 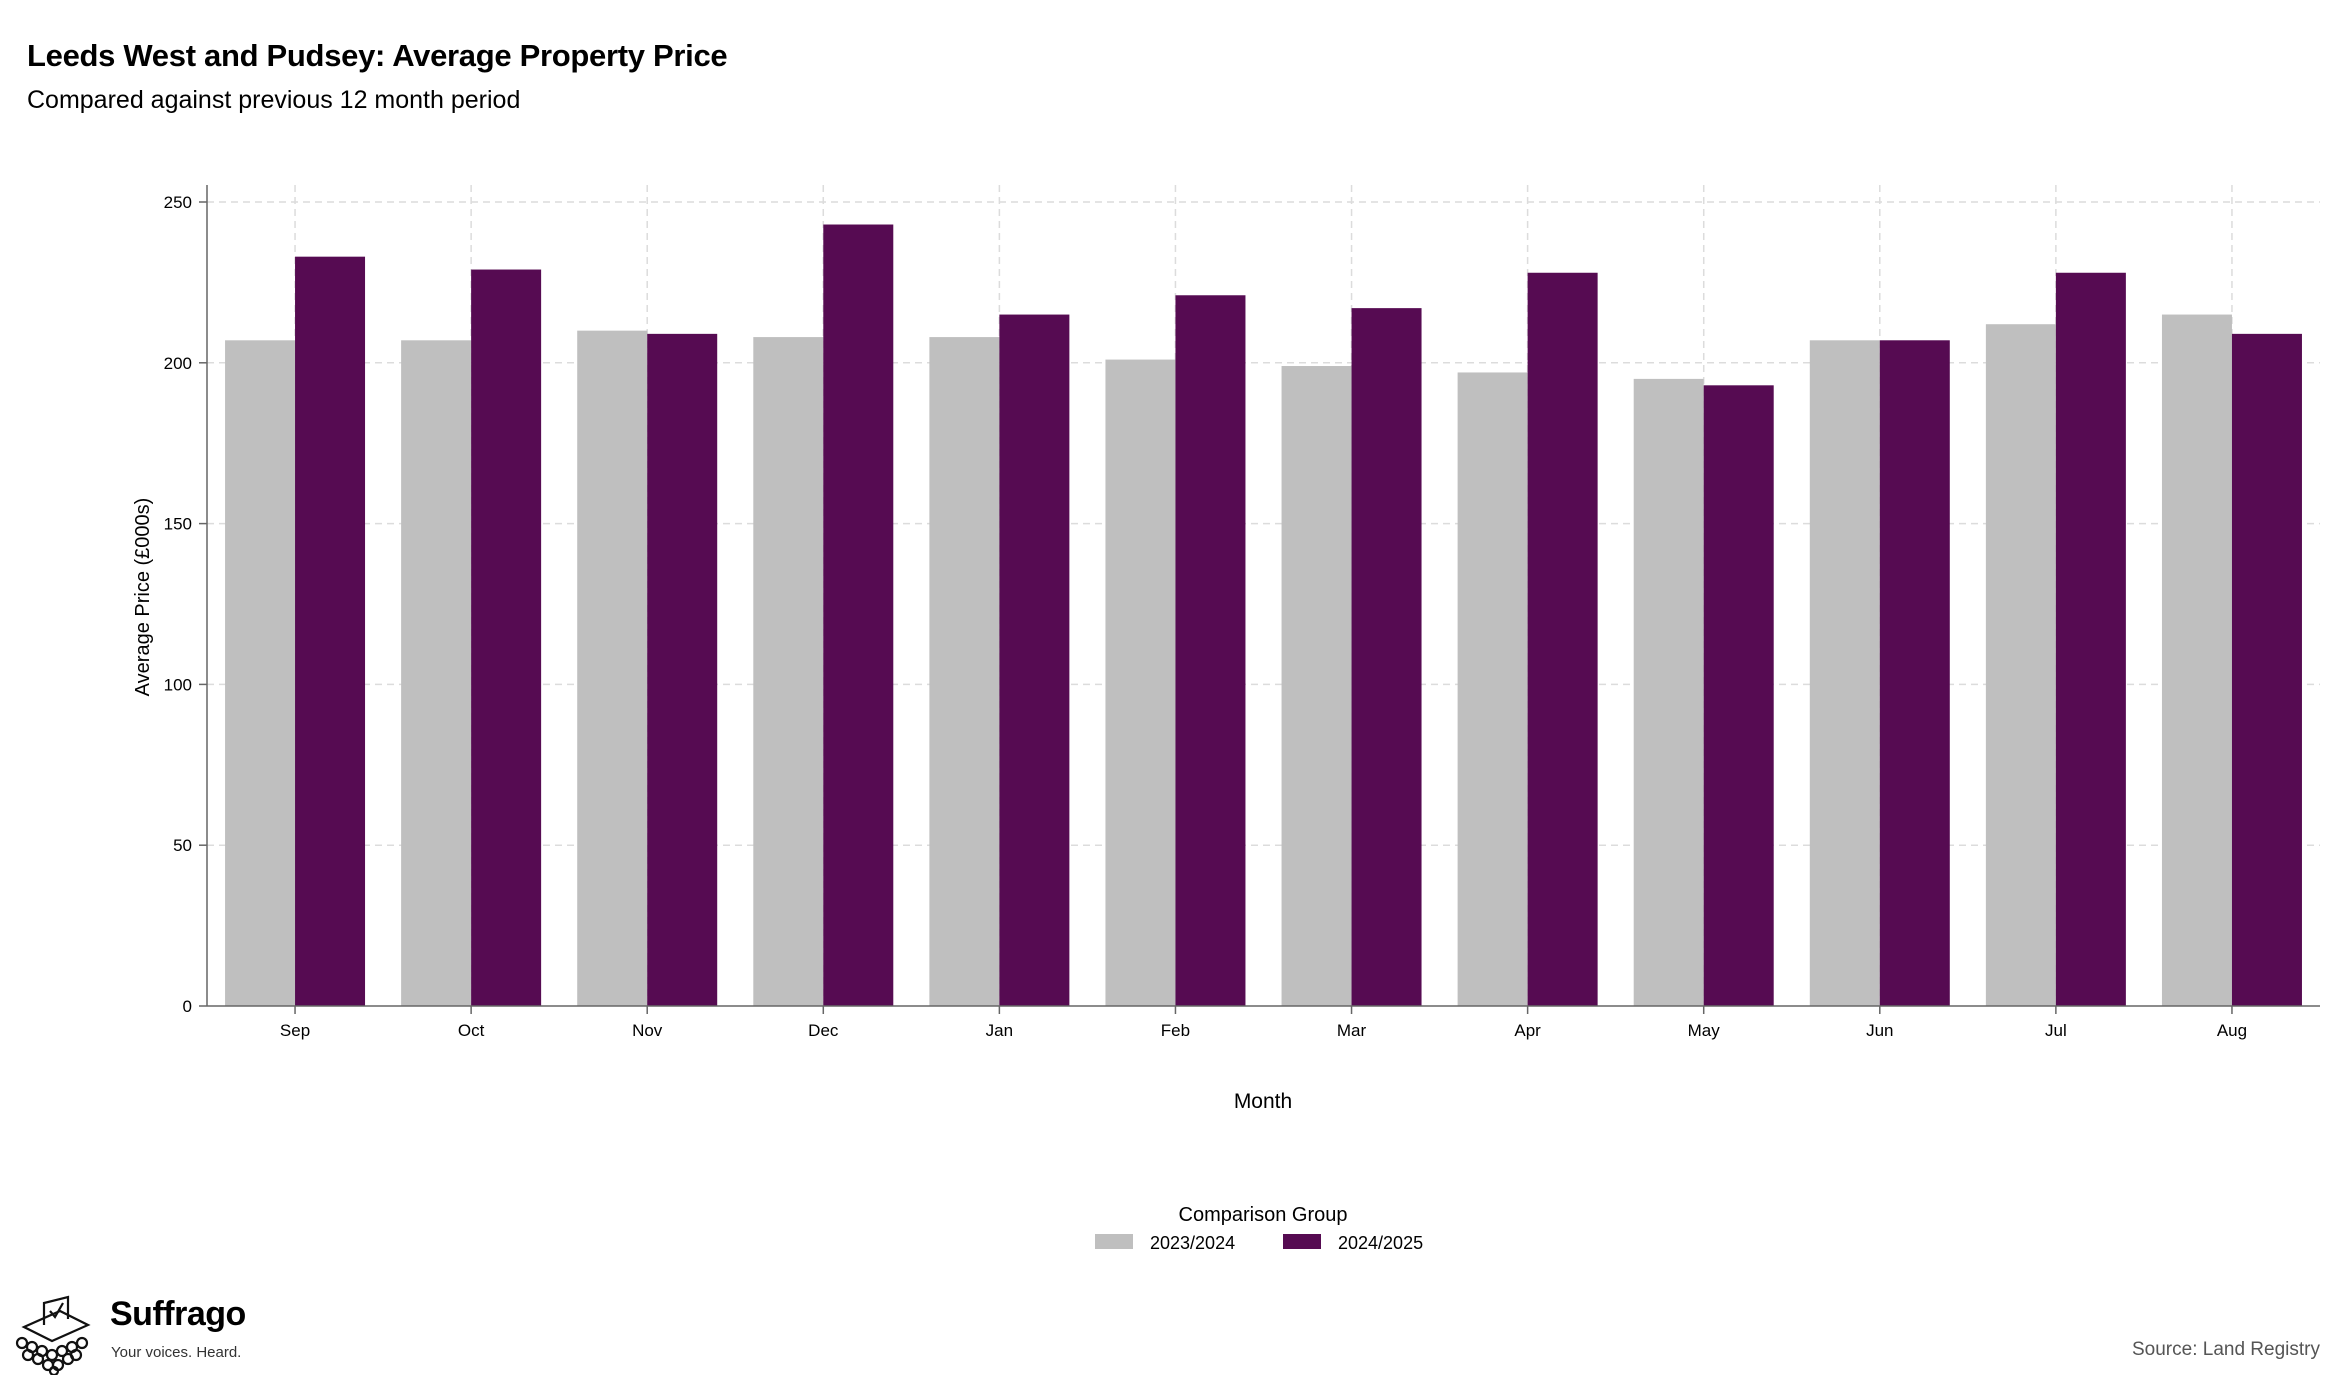 I want to click on bar-2024-2025-oct, so click(x=506, y=637).